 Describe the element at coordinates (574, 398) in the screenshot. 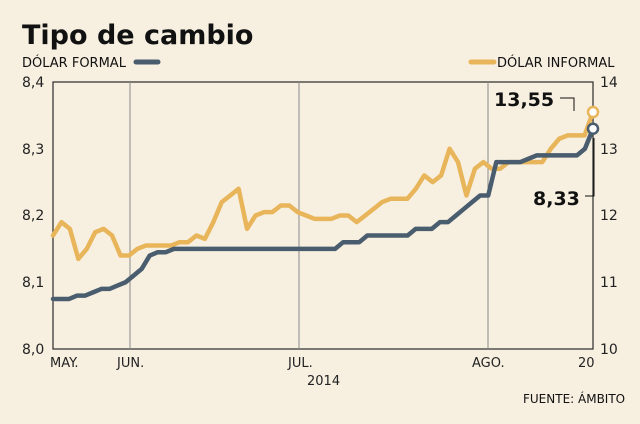

I see `source-note: FUENTE: ÁMBITO` at that location.